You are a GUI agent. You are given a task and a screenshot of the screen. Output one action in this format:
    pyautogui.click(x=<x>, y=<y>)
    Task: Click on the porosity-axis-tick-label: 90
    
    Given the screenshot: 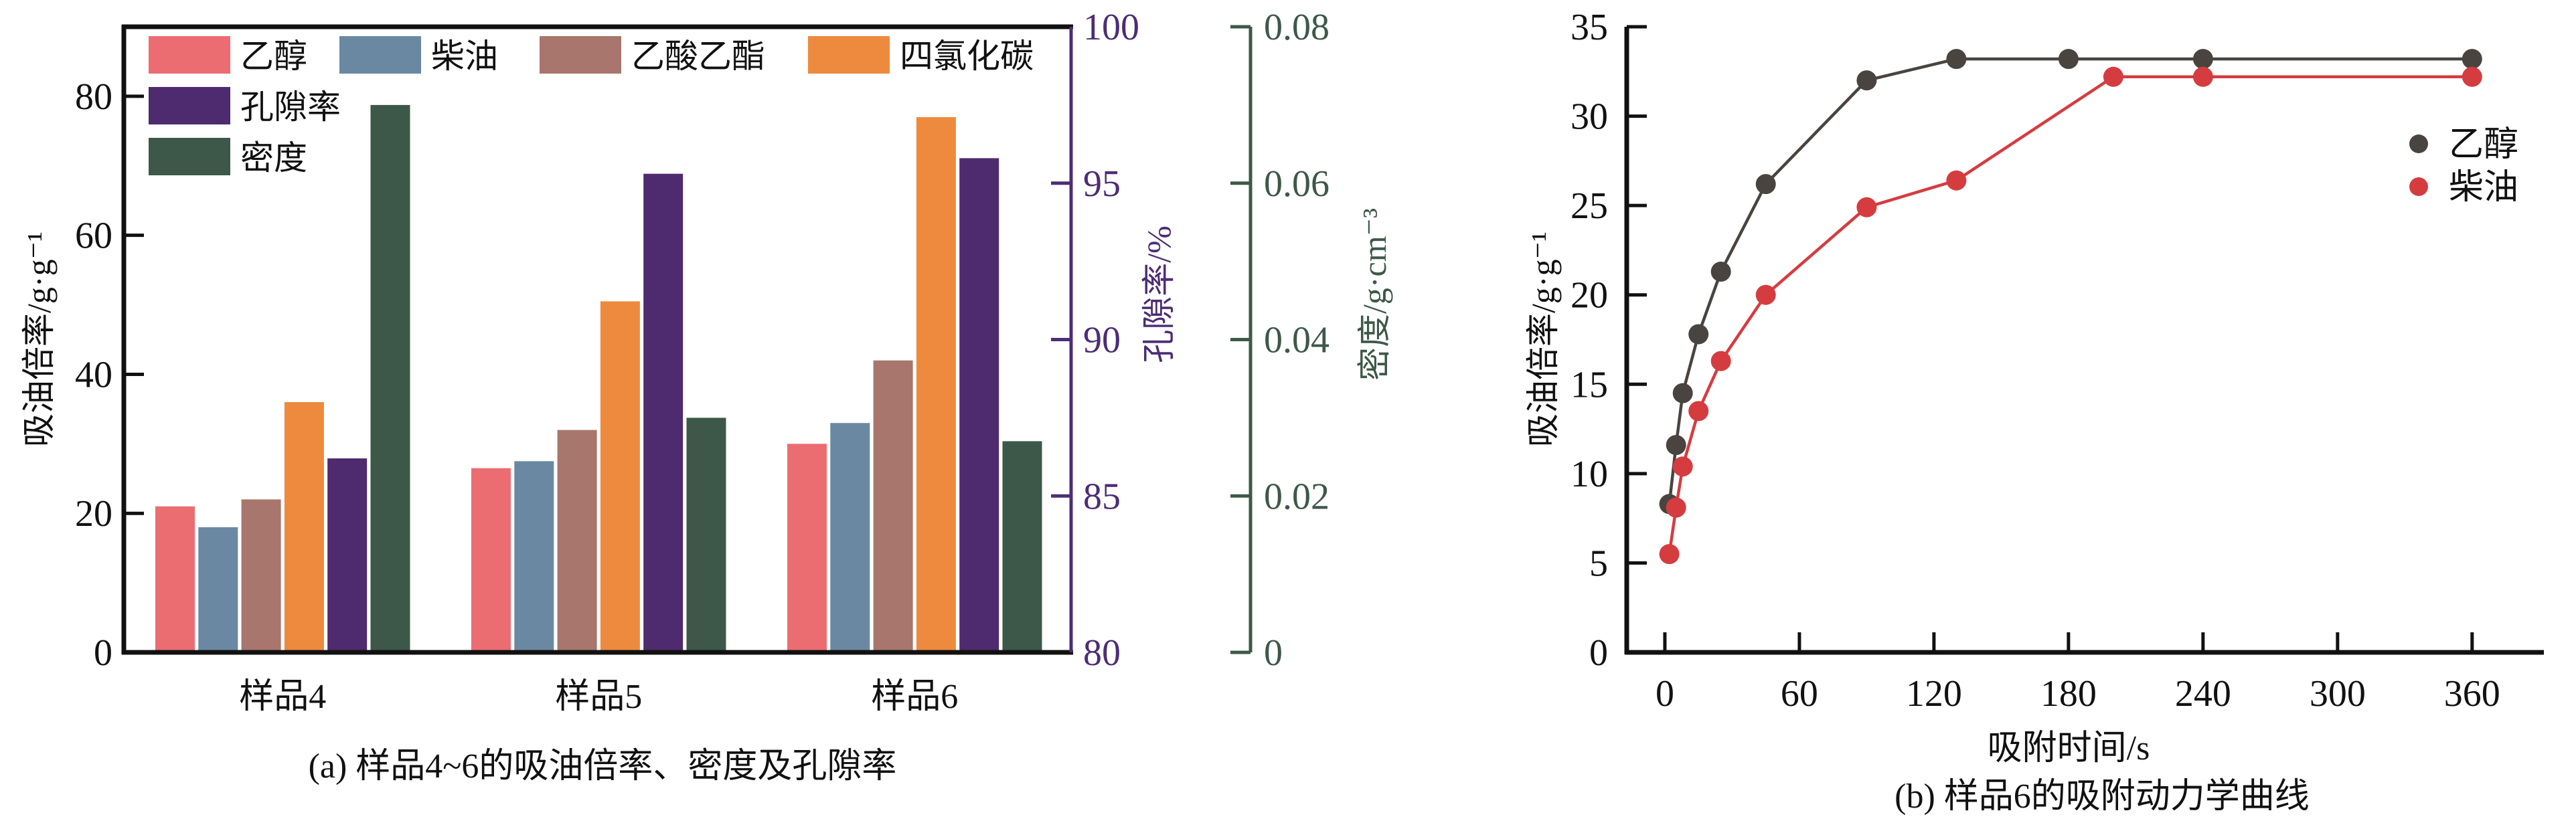 What is the action you would take?
    pyautogui.click(x=1102, y=340)
    